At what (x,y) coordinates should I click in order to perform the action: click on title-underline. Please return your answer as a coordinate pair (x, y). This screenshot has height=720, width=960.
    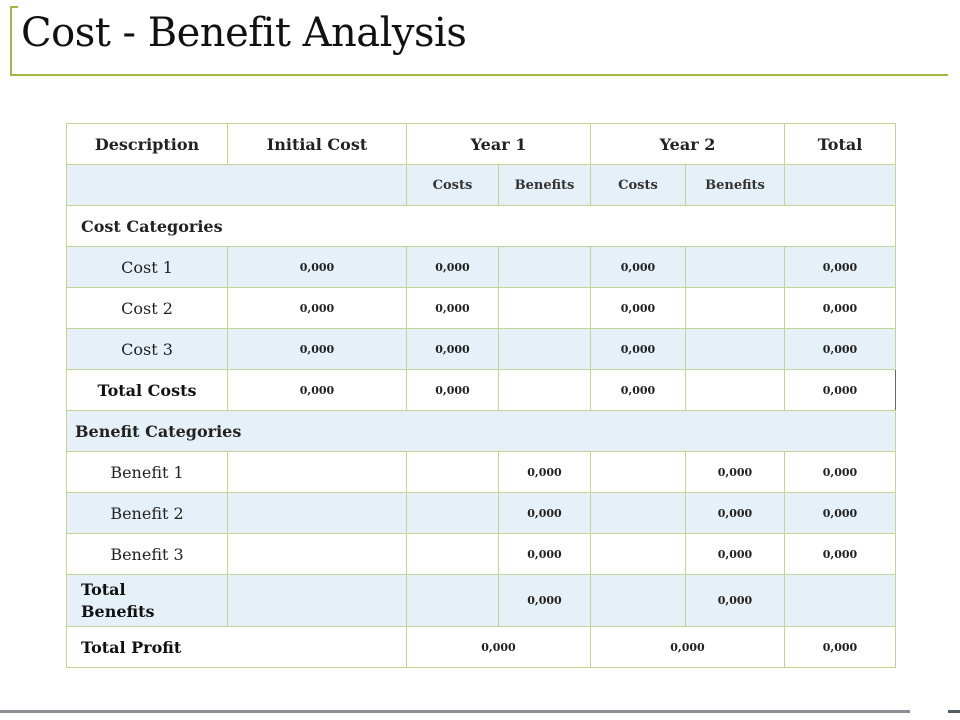
    Looking at the image, I should click on (479, 75).